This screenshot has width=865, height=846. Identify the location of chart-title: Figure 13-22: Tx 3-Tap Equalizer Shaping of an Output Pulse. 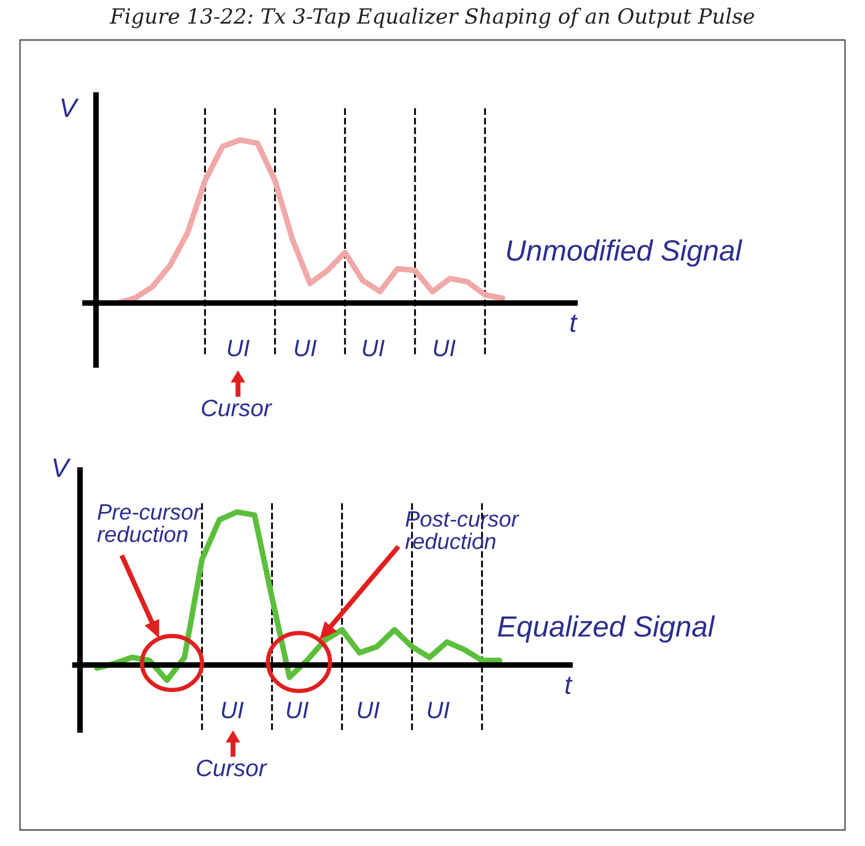
(432, 18).